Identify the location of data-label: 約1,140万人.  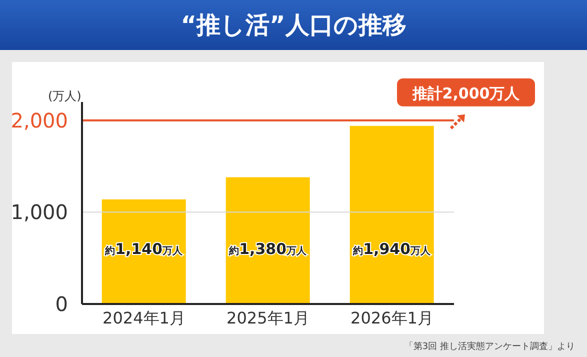
(144, 249).